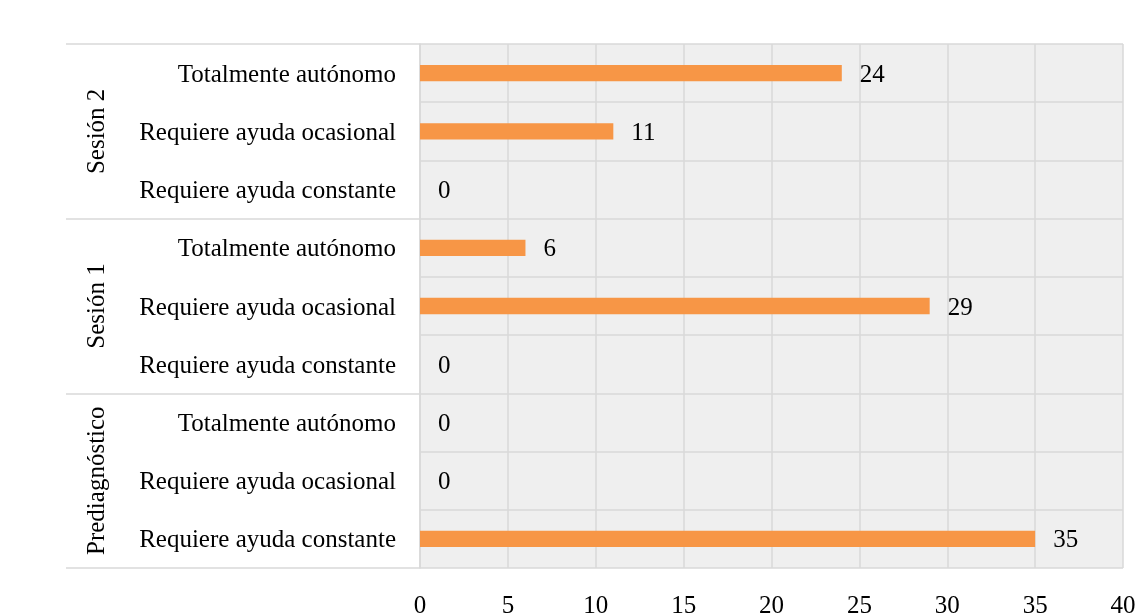 The width and height of the screenshot is (1139, 614). Describe the element at coordinates (859, 602) in the screenshot. I see `x-tick-label: 25` at that location.